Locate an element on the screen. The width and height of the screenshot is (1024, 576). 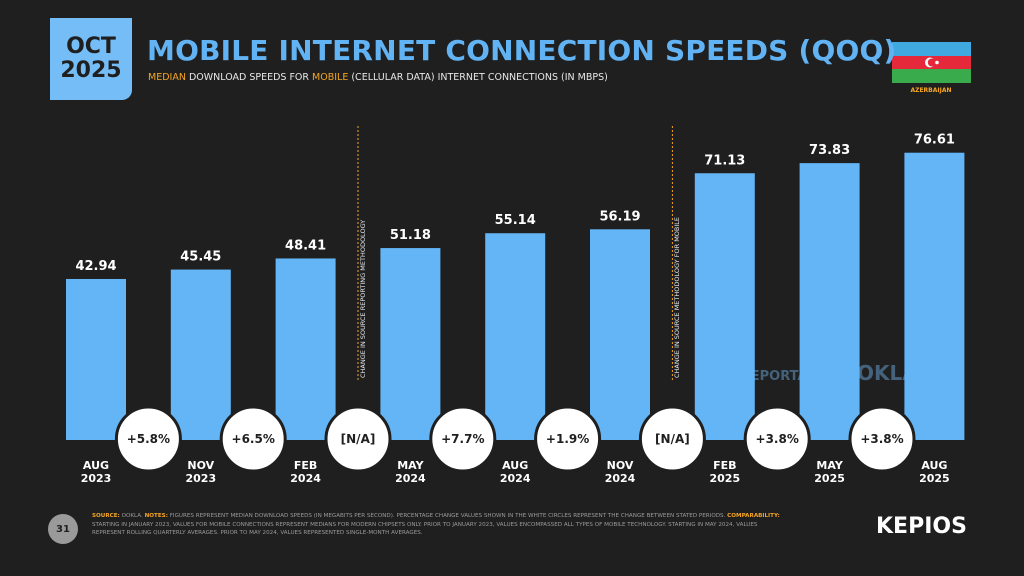
value-label: 48.41 is located at coordinates (305, 245).